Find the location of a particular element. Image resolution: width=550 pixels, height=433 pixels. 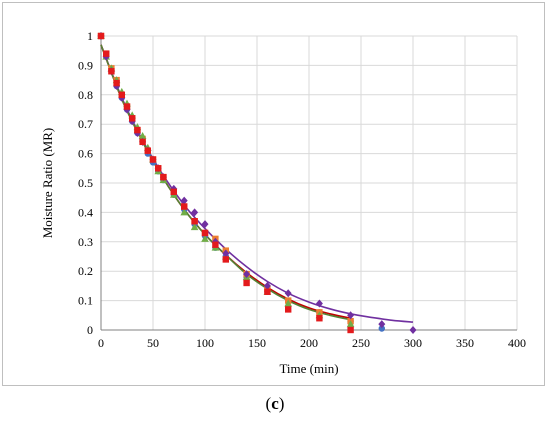

y-tick-label: 0.1 is located at coordinates (85, 301).